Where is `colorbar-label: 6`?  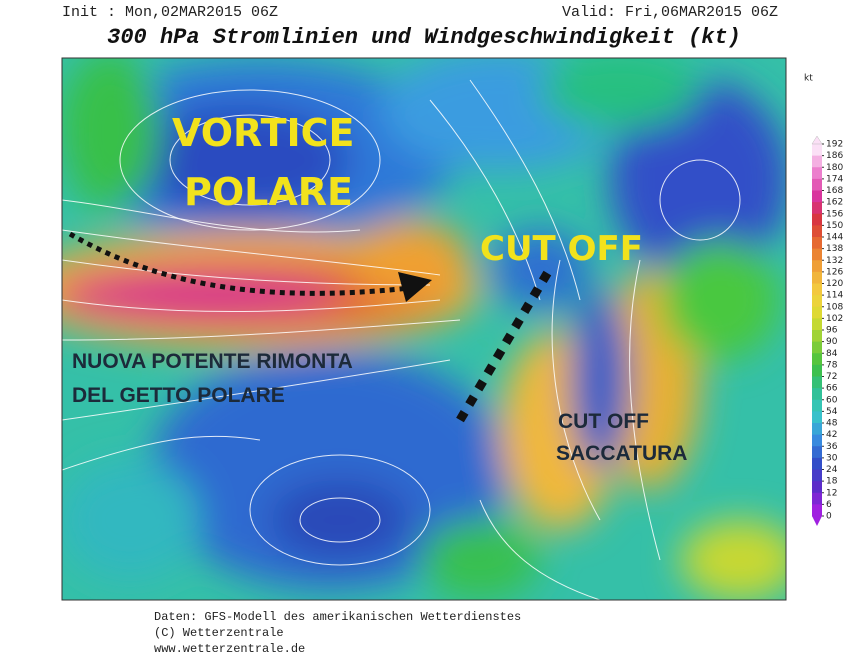
colorbar-label: 6 is located at coordinates (829, 505).